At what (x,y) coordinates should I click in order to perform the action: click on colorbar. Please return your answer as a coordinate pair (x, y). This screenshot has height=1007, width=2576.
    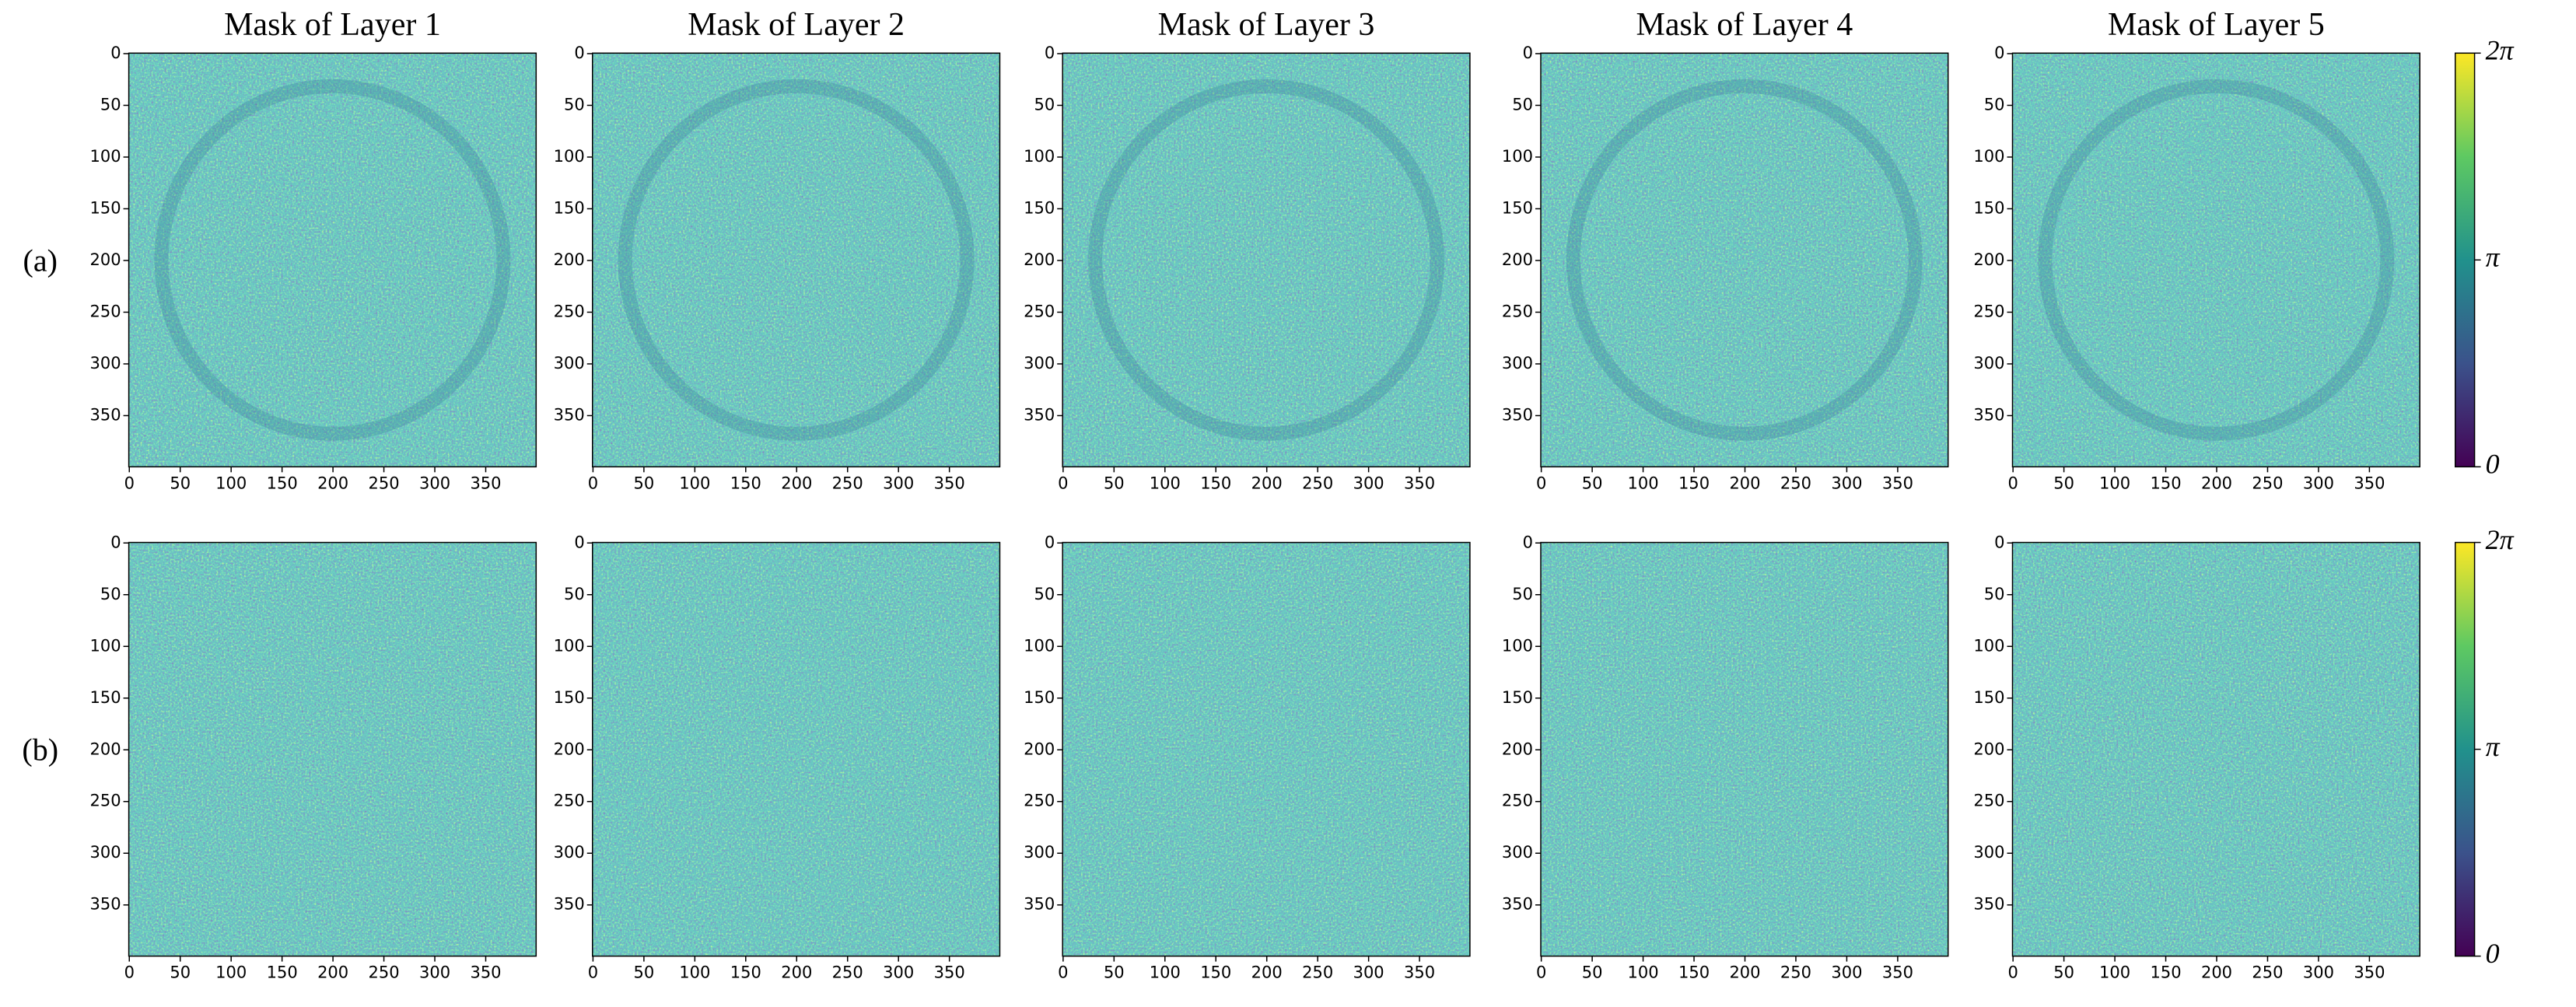
    Looking at the image, I should click on (2465, 749).